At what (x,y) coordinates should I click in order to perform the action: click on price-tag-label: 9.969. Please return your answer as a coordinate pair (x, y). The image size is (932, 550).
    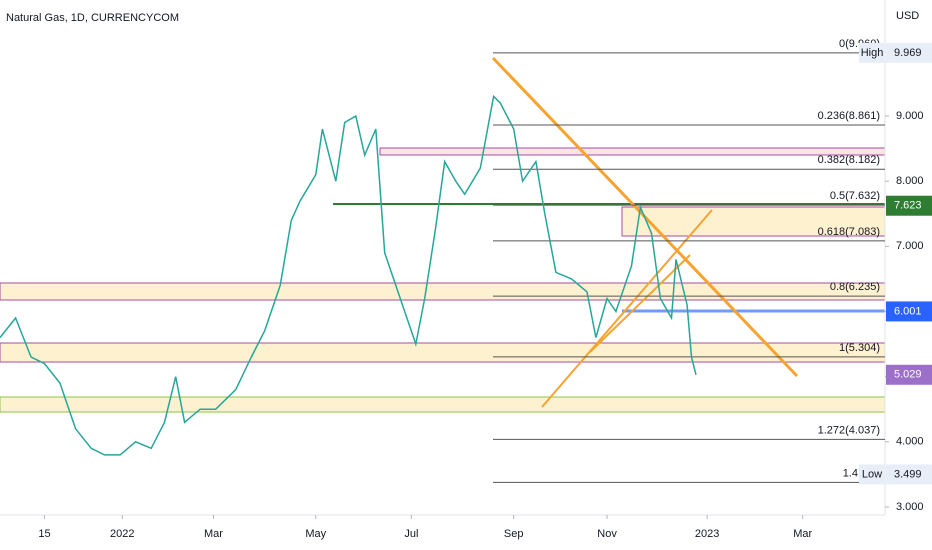
    Looking at the image, I should click on (908, 53).